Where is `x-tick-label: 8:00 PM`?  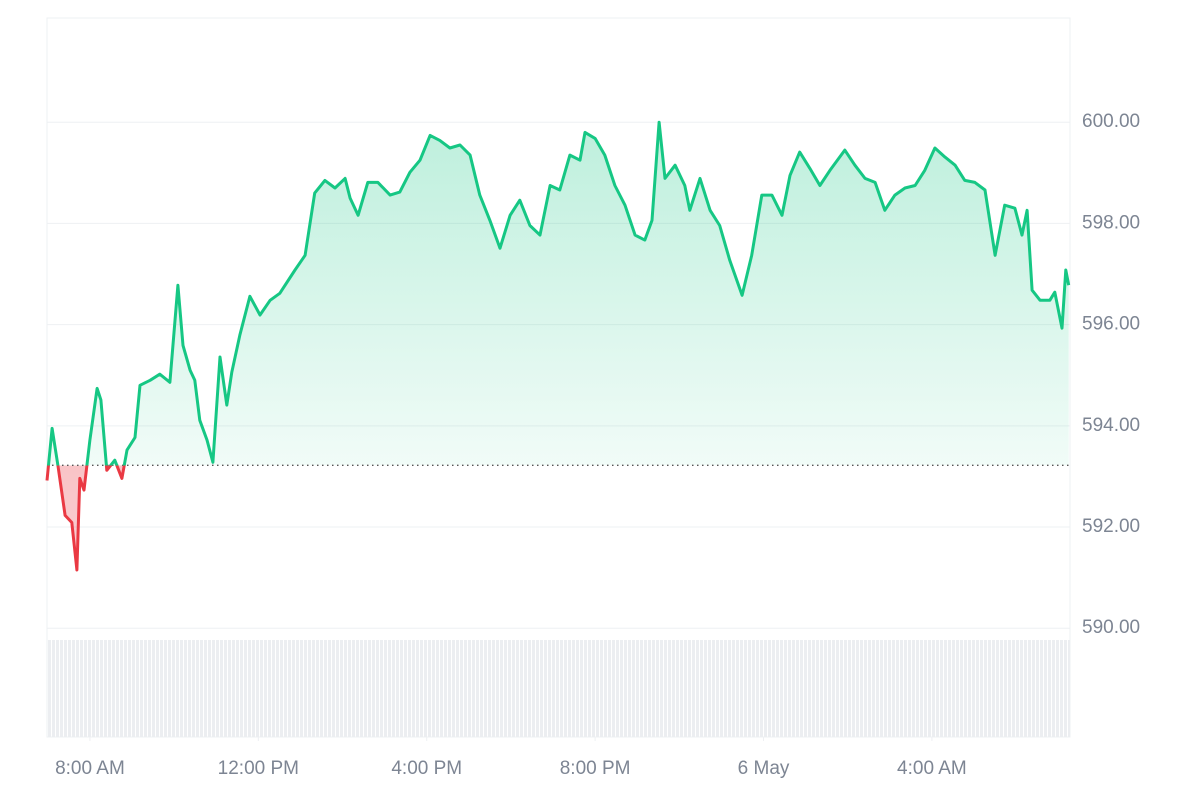 x-tick-label: 8:00 PM is located at coordinates (595, 768).